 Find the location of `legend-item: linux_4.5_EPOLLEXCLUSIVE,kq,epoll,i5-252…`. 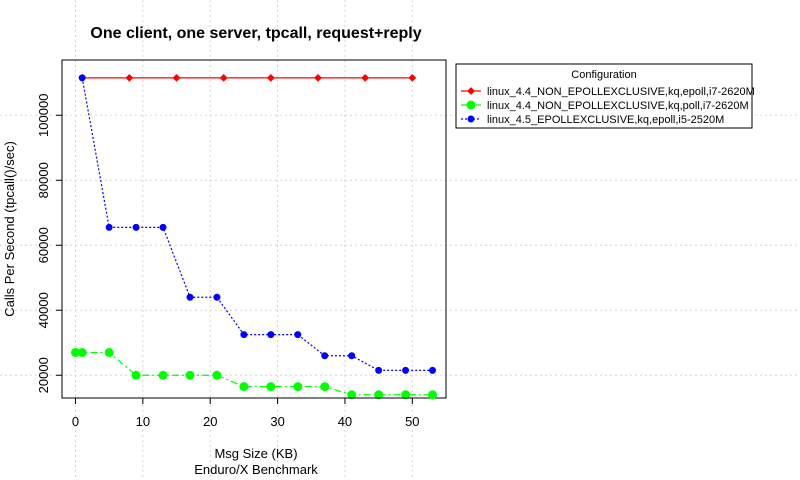

legend-item: linux_4.5_EPOLLEXCLUSIVE,kq,epoll,i5-252… is located at coordinates (592, 120).